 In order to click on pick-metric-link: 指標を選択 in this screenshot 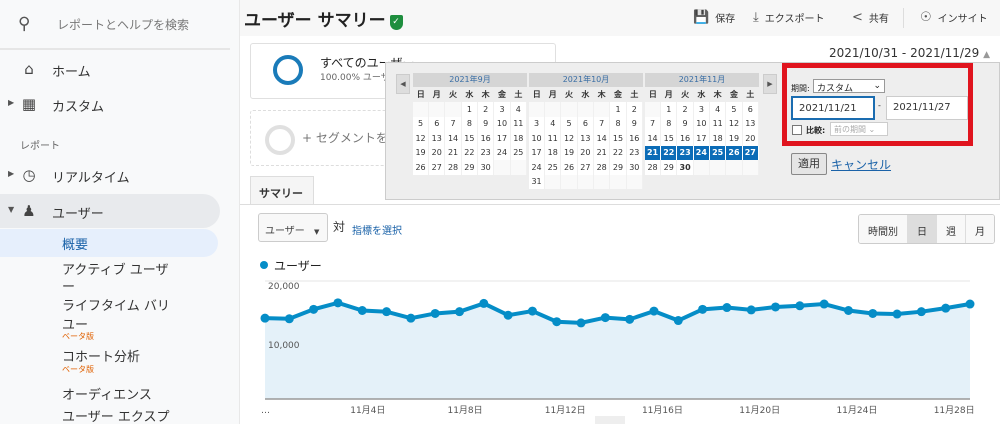, I will do `click(377, 231)`.